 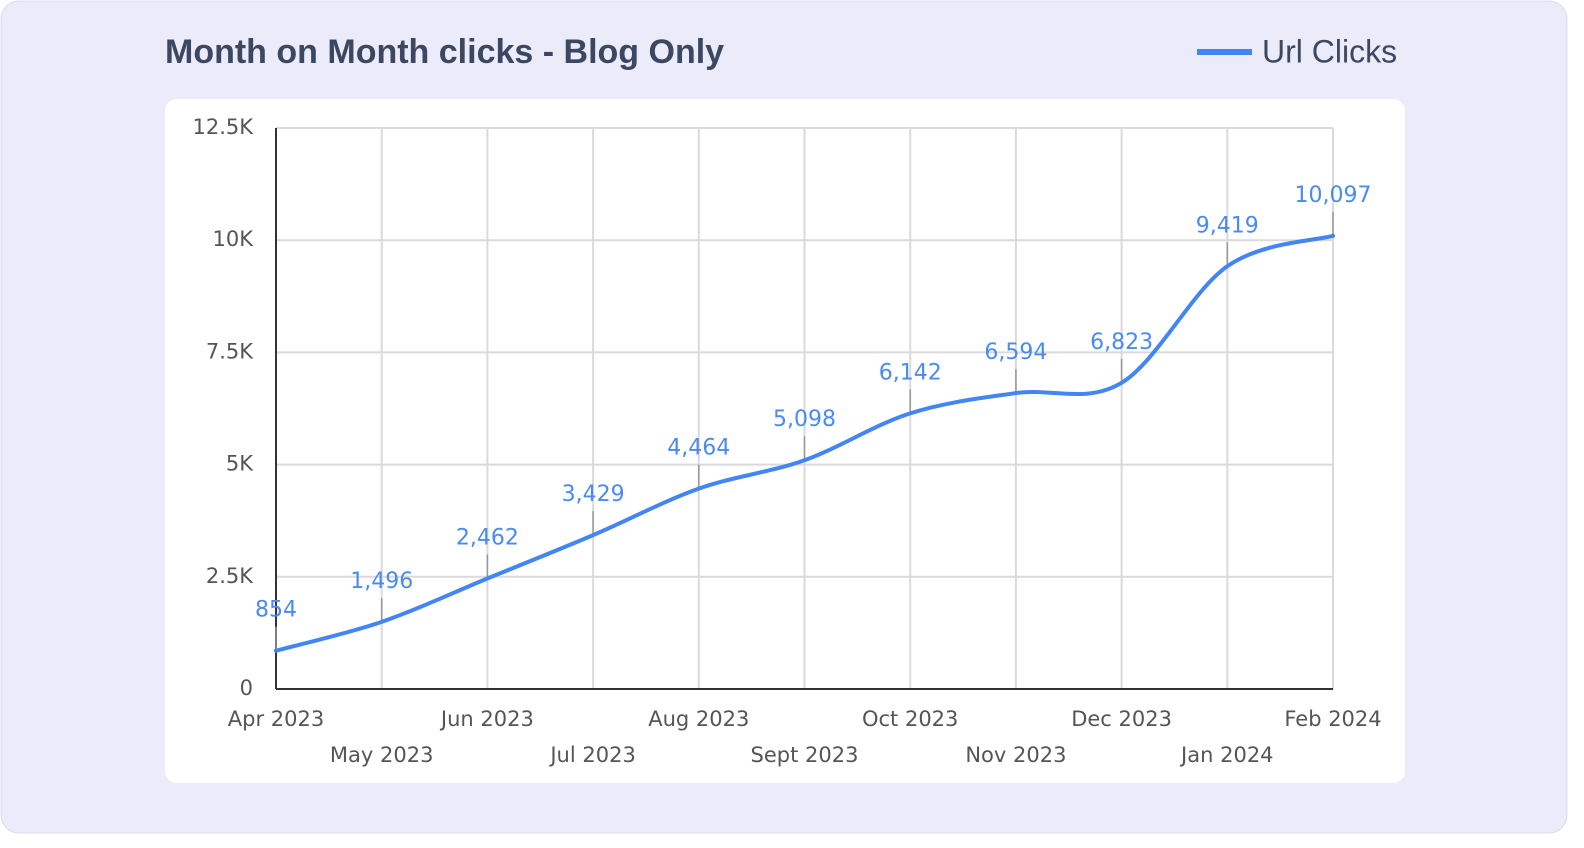 I want to click on y-tick-label: 7.5K, so click(x=230, y=351).